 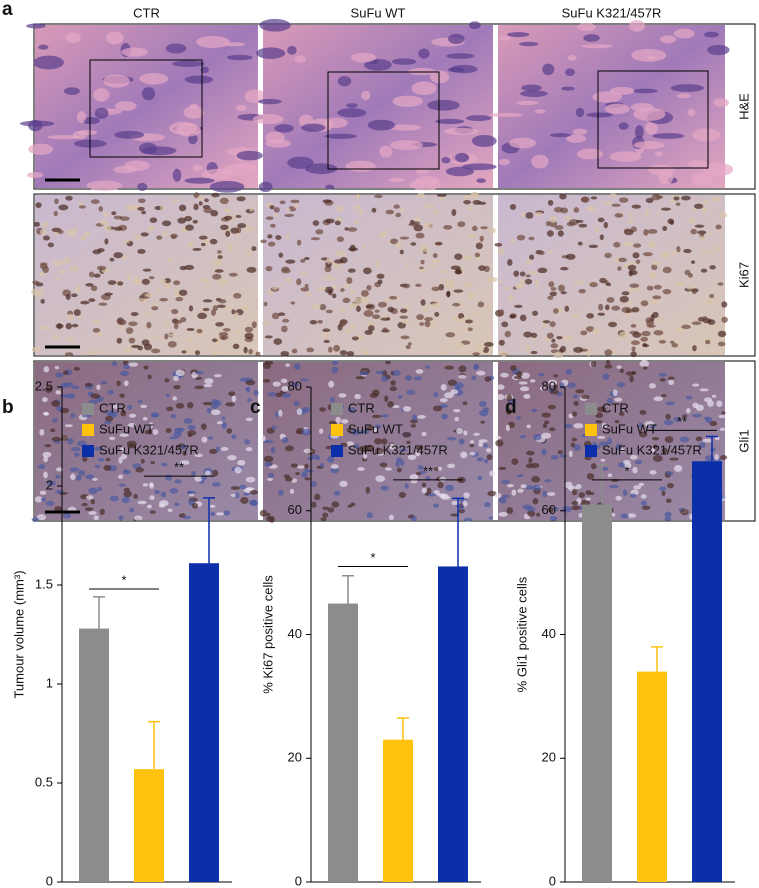 What do you see at coordinates (149, 825) in the screenshot?
I see `bar` at bounding box center [149, 825].